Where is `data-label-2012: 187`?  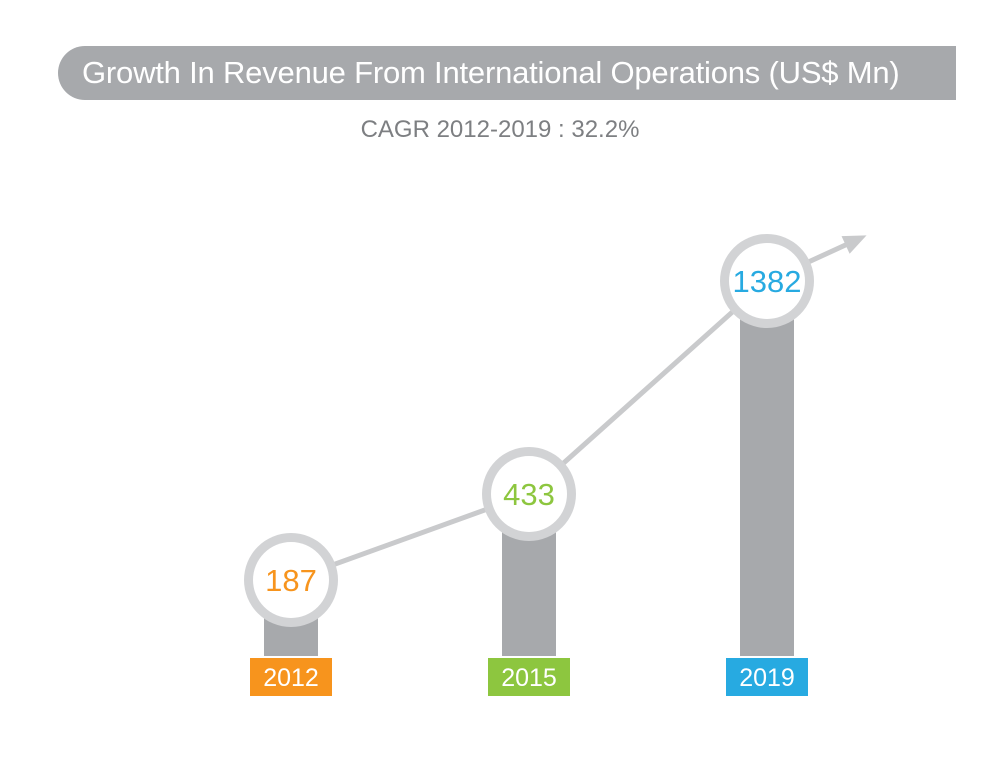
data-label-2012: 187 is located at coordinates (291, 580).